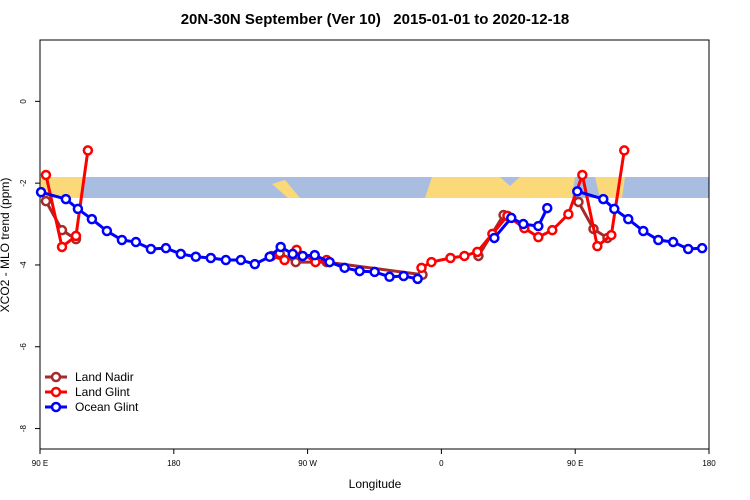 The height and width of the screenshot is (500, 750). I want to click on legend-label: Ocean Glint, so click(107, 407).